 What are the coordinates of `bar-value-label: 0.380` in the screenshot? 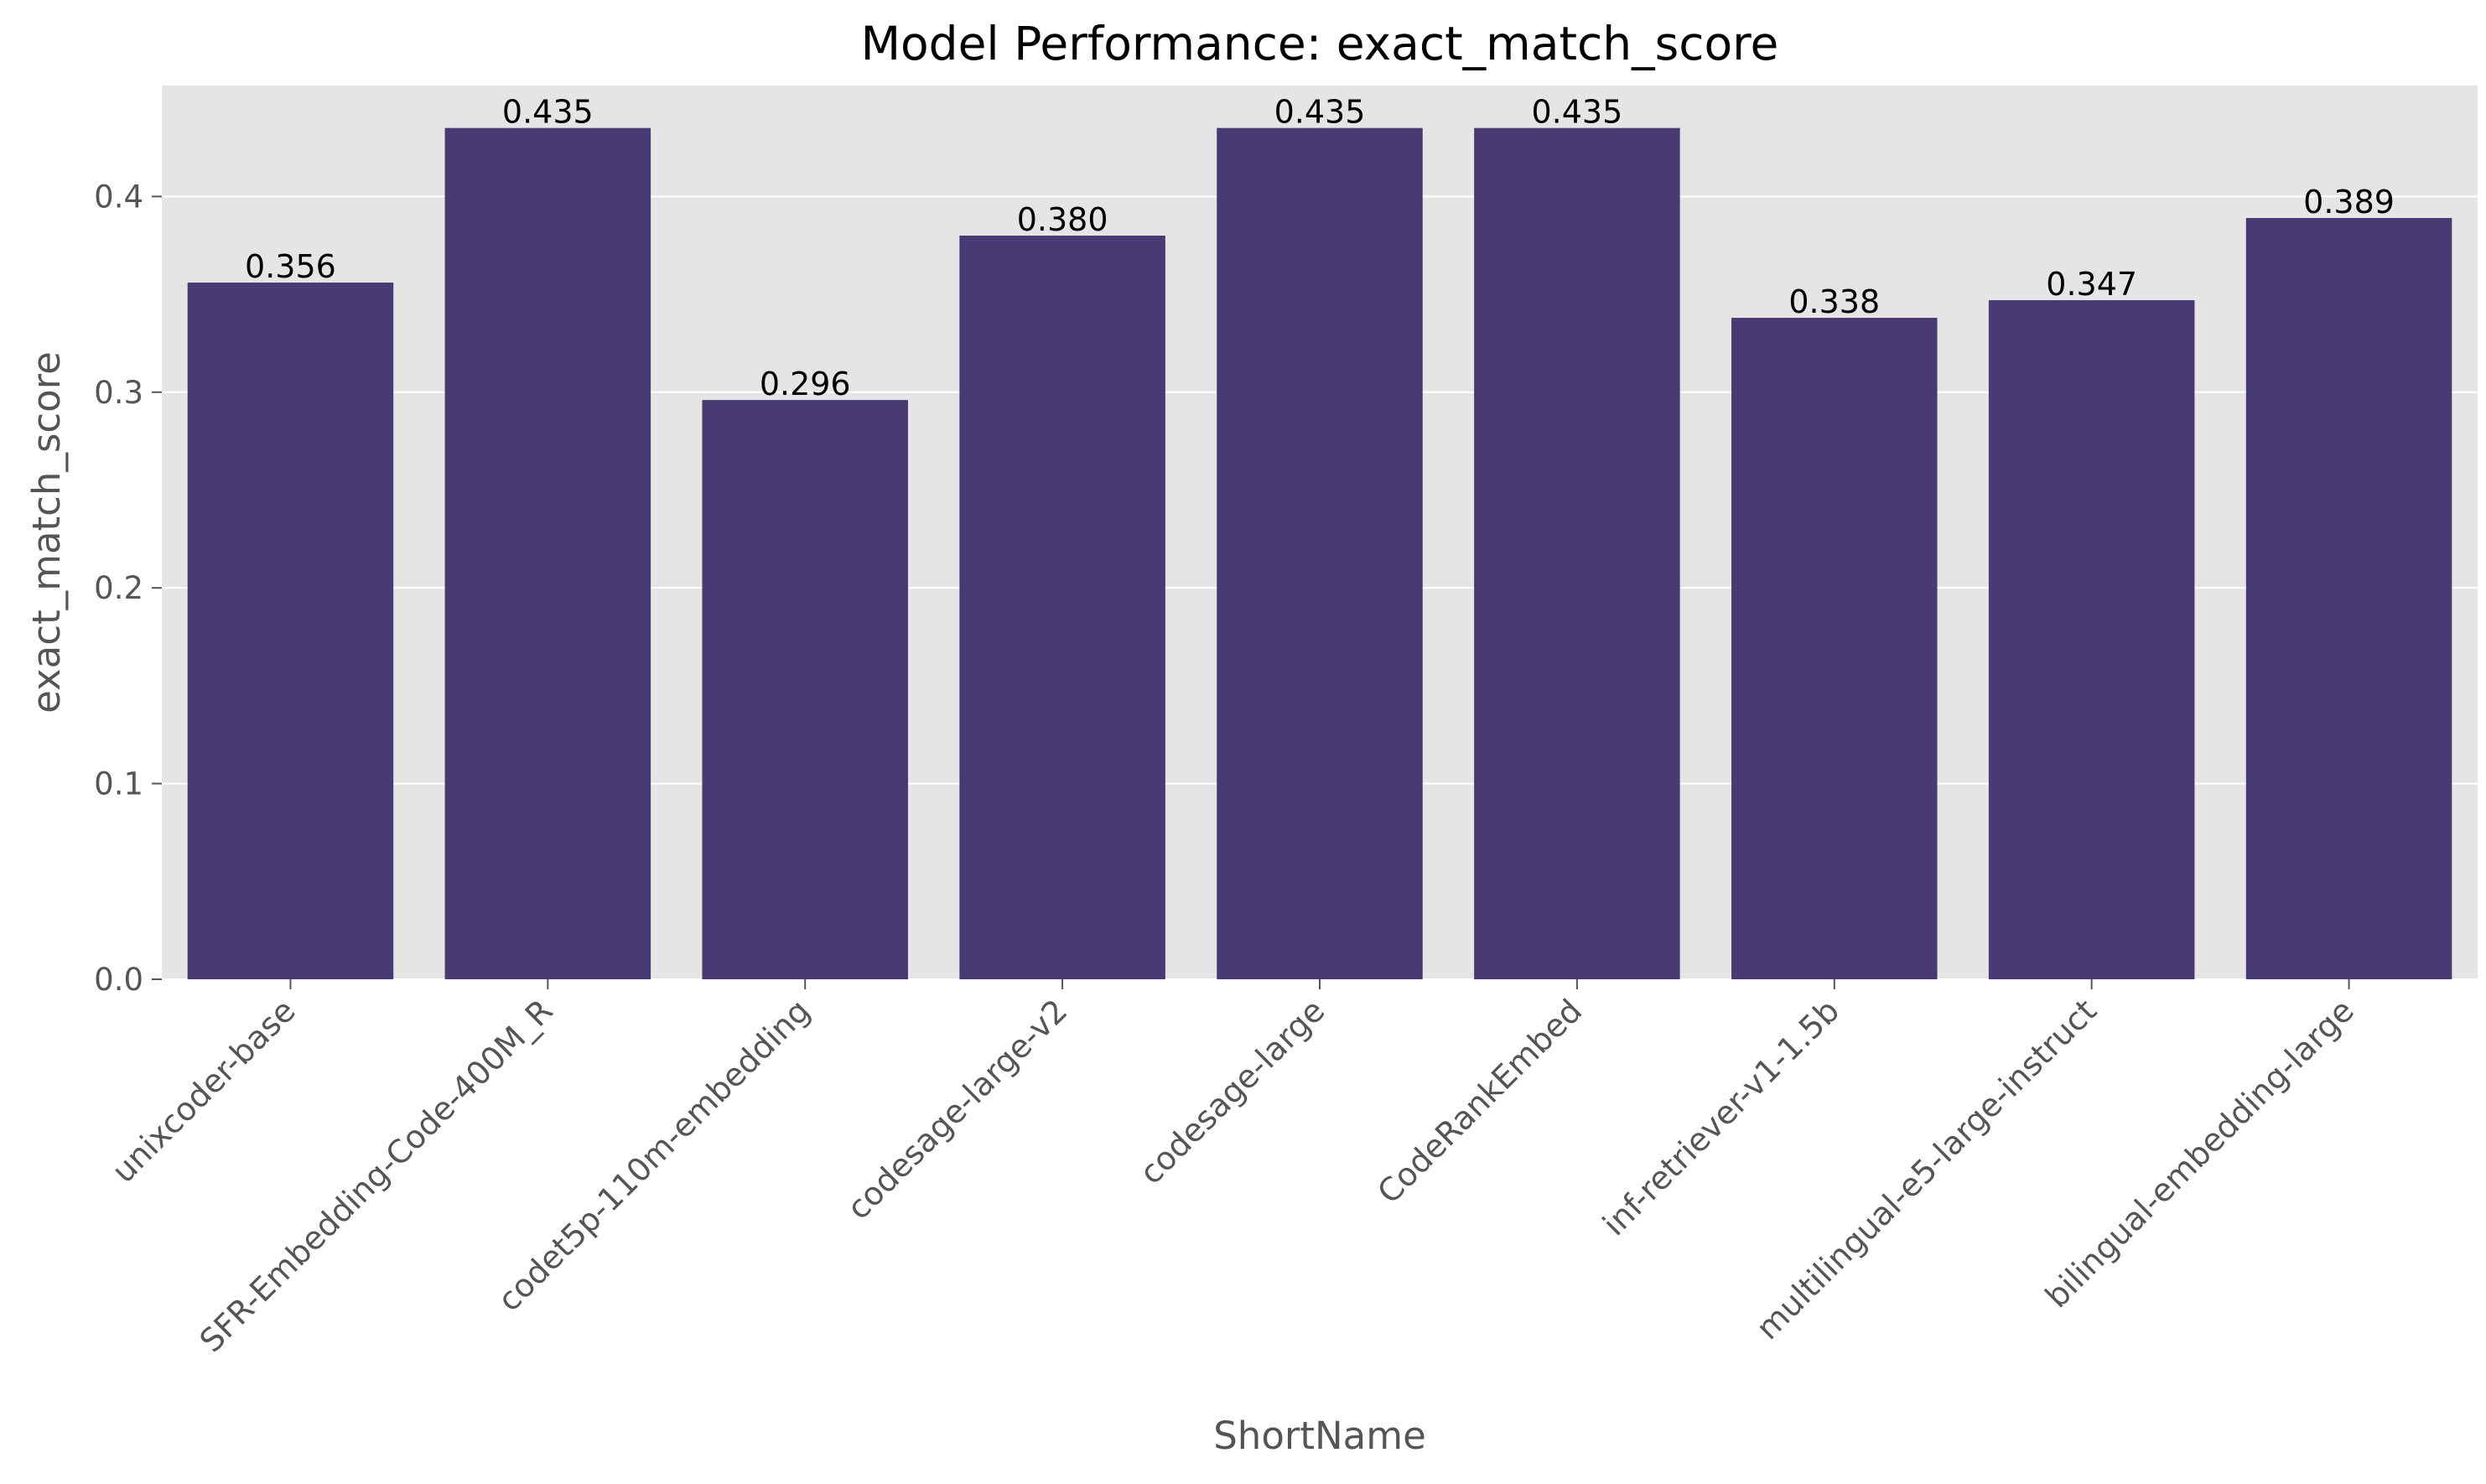 It's located at (1062, 219).